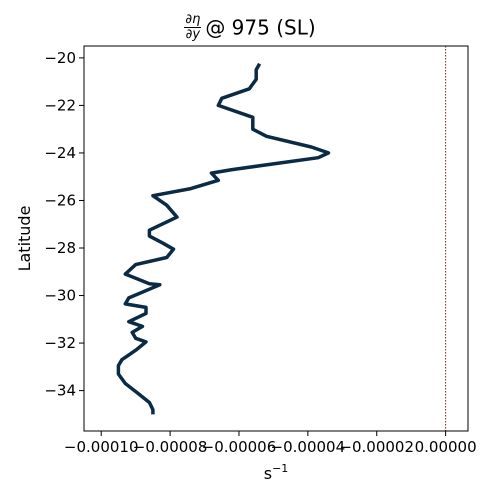 The width and height of the screenshot is (500, 500). What do you see at coordinates (64, 224) in the screenshot?
I see `y-axis-ticks: −20 −22 −24 −26 −28 −30 −32 −34` at bounding box center [64, 224].